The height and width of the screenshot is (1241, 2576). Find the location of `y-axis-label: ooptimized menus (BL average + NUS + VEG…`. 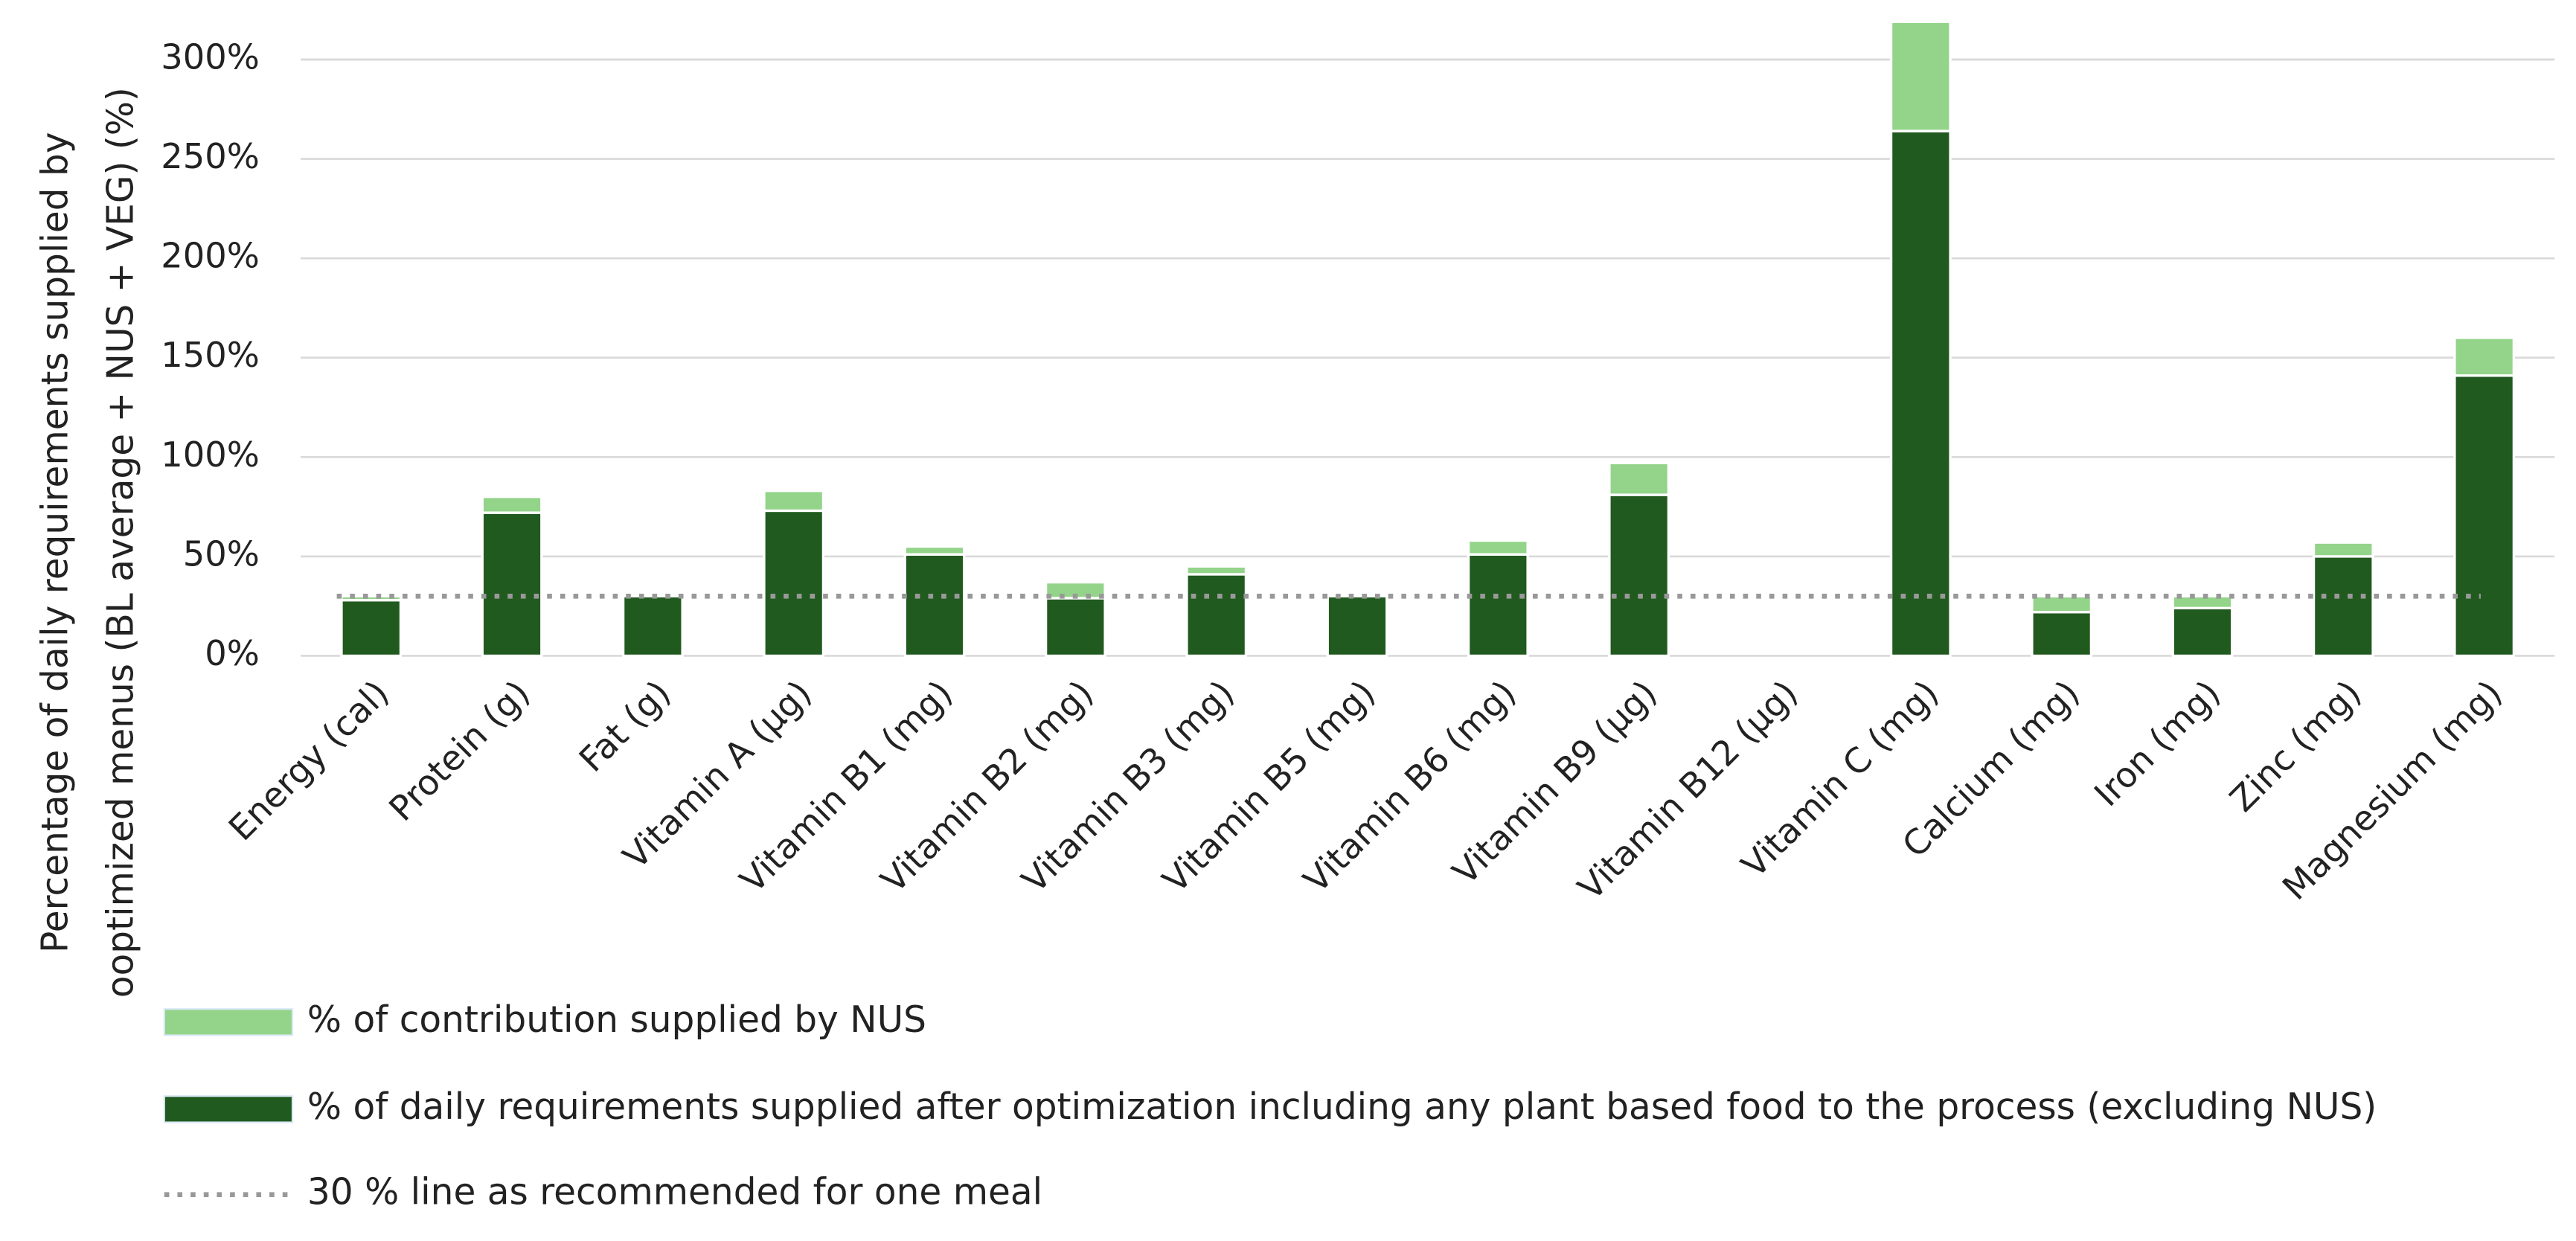

y-axis-label: ooptimized menus (BL average + NUS + VEG… is located at coordinates (121, 542).